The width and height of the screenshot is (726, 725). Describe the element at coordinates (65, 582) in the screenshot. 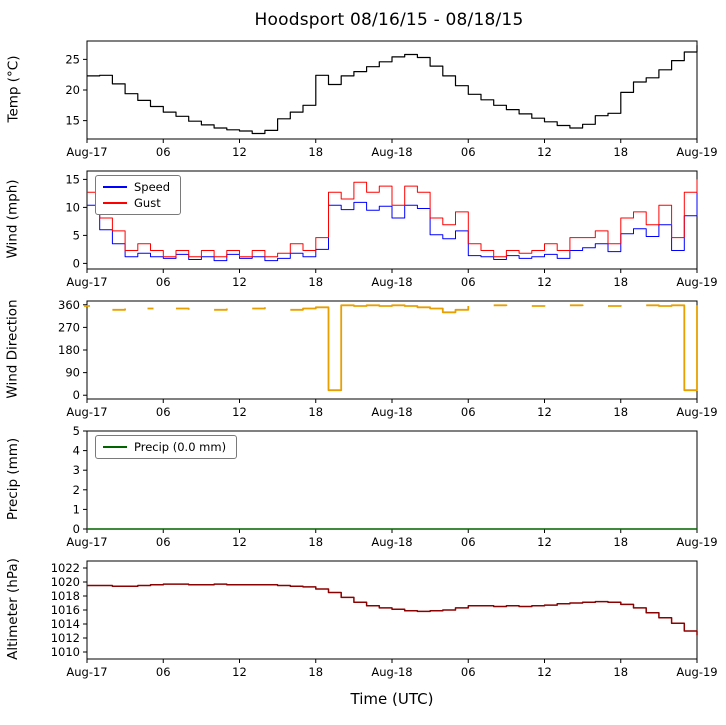

I see `svg-text: 1020` at that location.